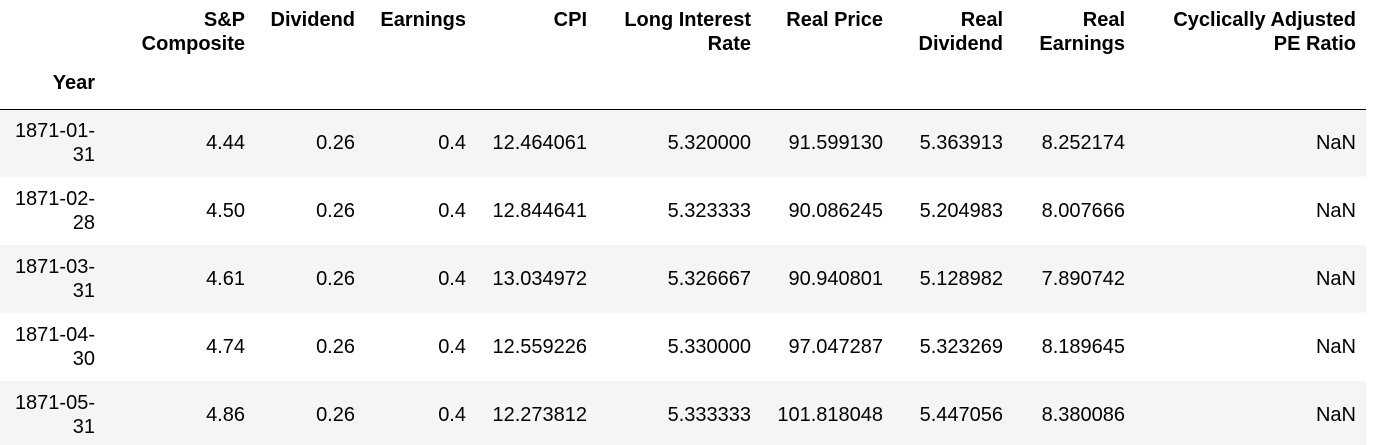 This screenshot has width=1374, height=445. Describe the element at coordinates (54, 347) in the screenshot. I see `row-index: 1871-04- 30` at that location.